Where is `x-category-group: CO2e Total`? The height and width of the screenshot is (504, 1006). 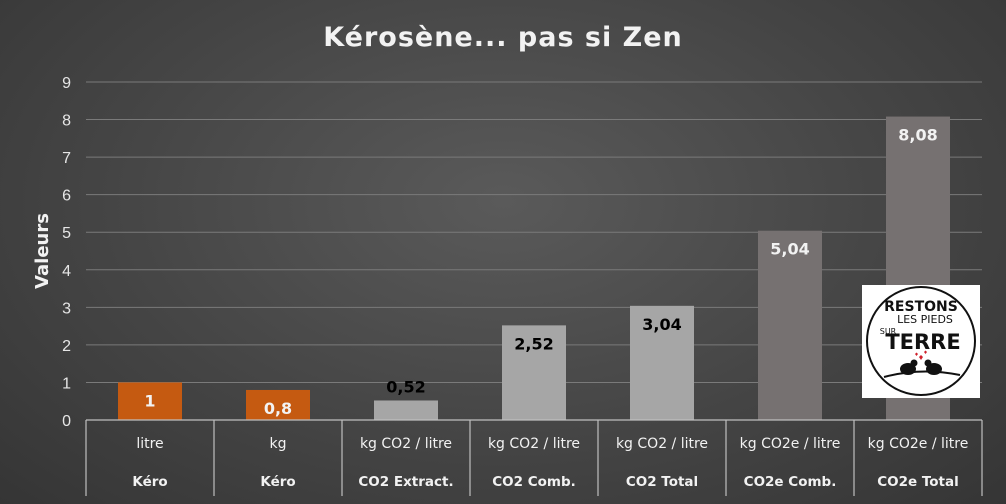 x-category-group: CO2e Total is located at coordinates (918, 482).